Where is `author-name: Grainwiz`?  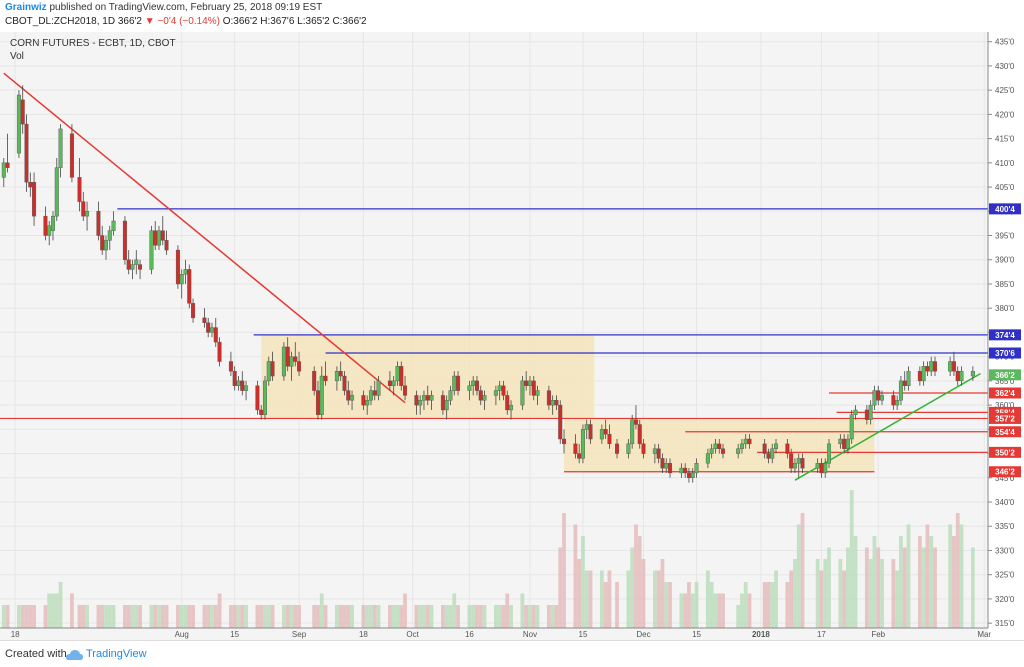
author-name: Grainwiz is located at coordinates (26, 7).